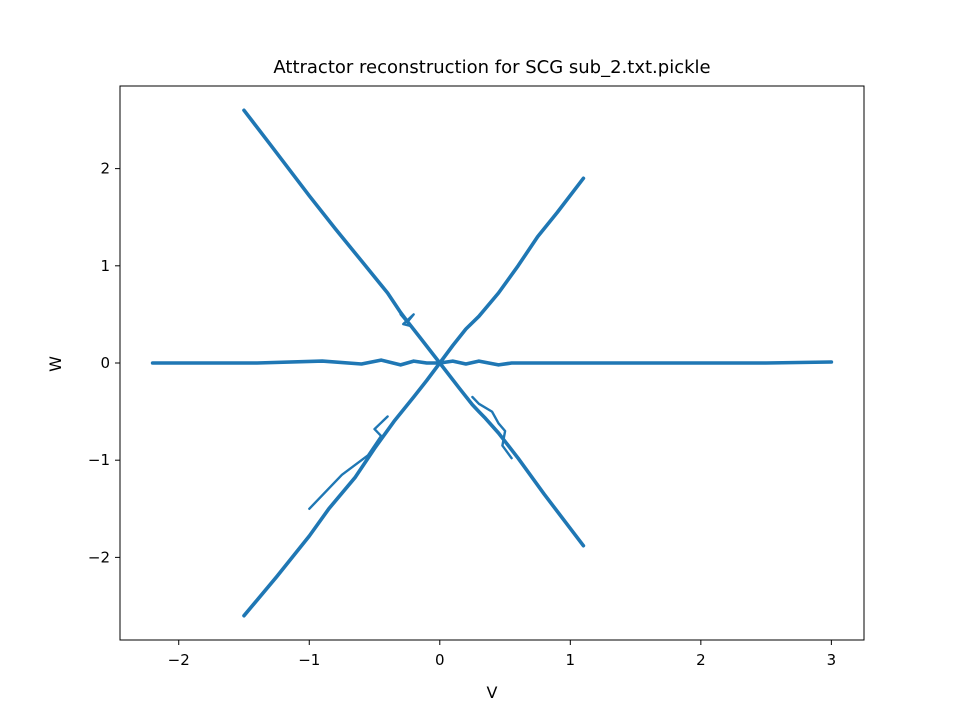 The width and height of the screenshot is (960, 720). Describe the element at coordinates (701, 660) in the screenshot. I see `x-tick-label: 2` at that location.